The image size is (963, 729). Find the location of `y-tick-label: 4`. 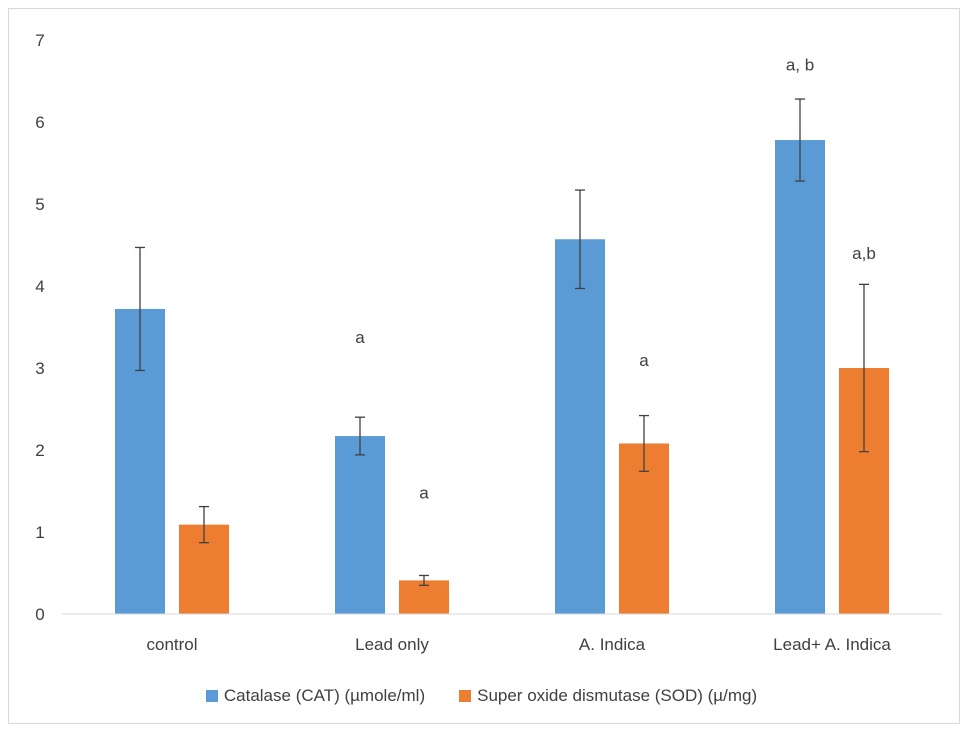

y-tick-label: 4 is located at coordinates (39, 286).